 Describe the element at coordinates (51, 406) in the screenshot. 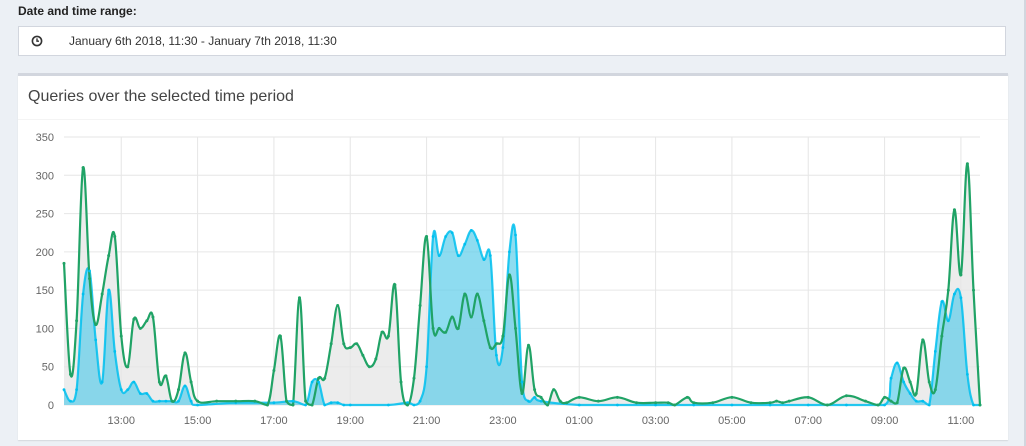

I see `y-tick-label: 0` at that location.